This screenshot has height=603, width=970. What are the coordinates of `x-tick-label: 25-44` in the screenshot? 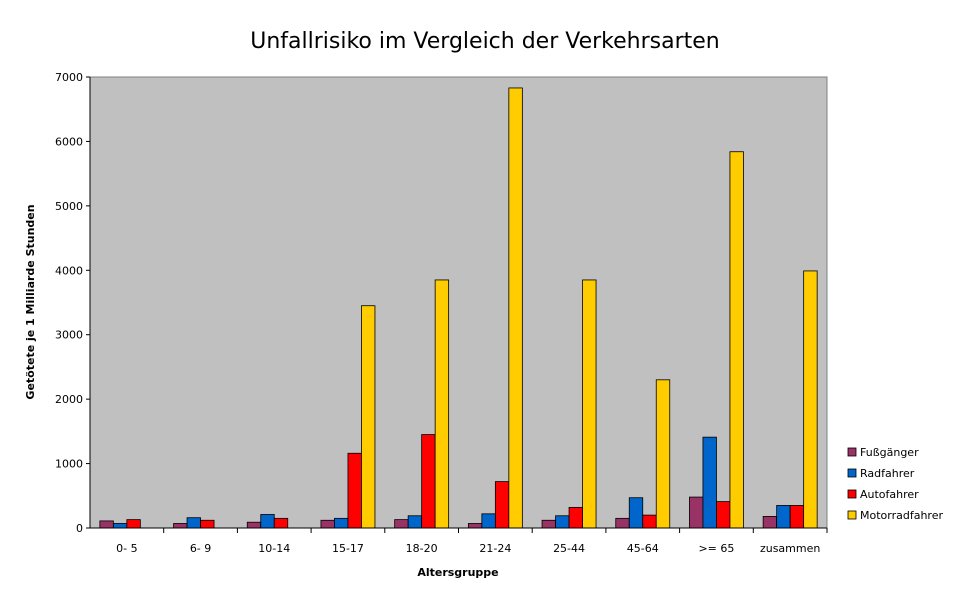 It's located at (569, 548).